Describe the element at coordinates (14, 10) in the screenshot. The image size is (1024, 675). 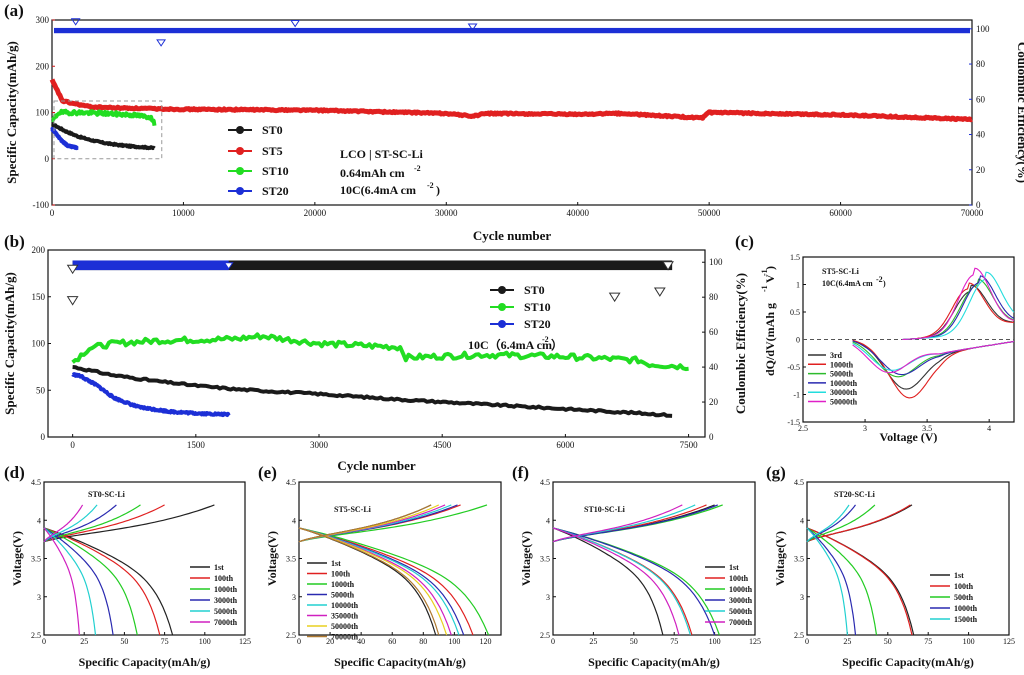
I see `panel-label: (a)` at that location.